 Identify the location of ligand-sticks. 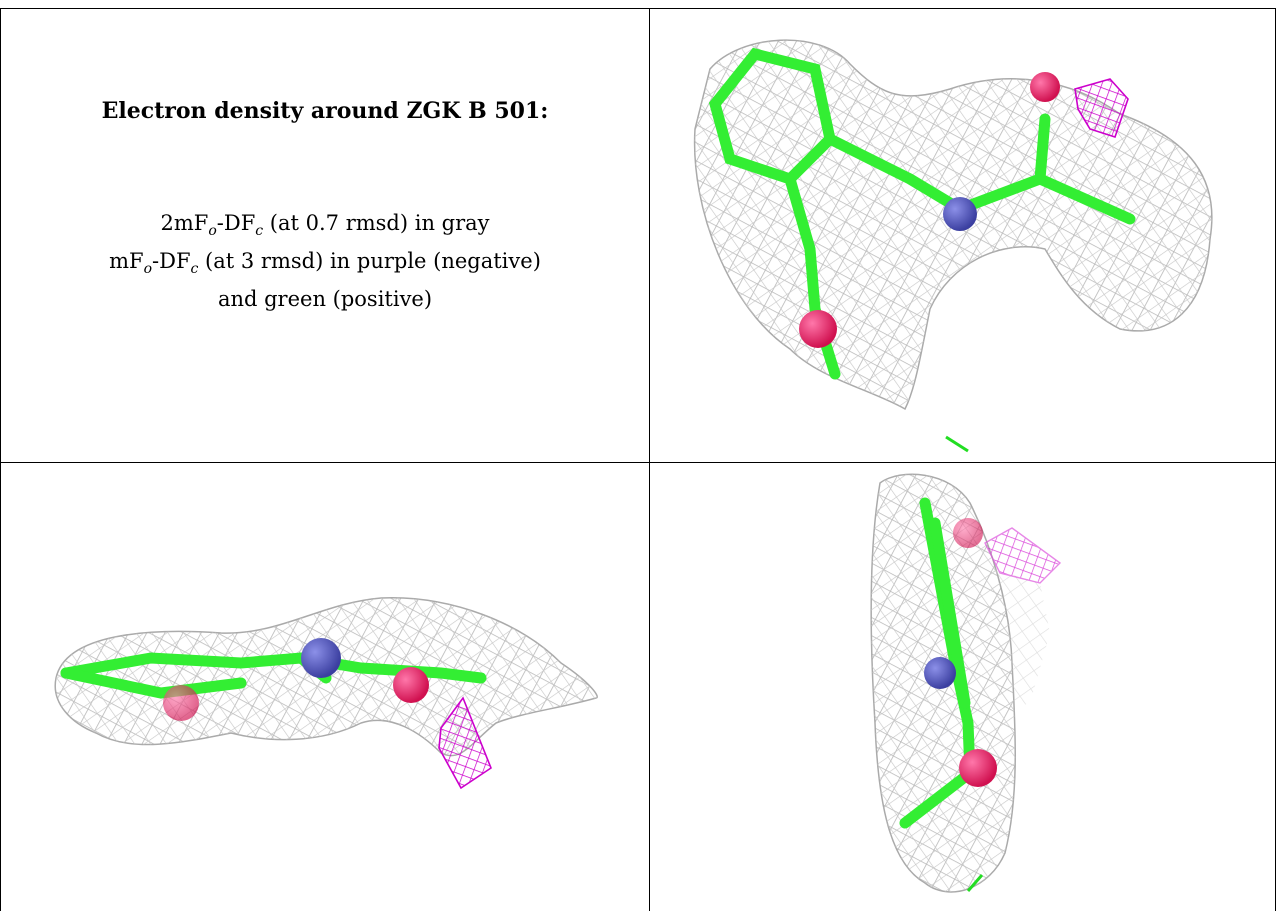
(937, 663).